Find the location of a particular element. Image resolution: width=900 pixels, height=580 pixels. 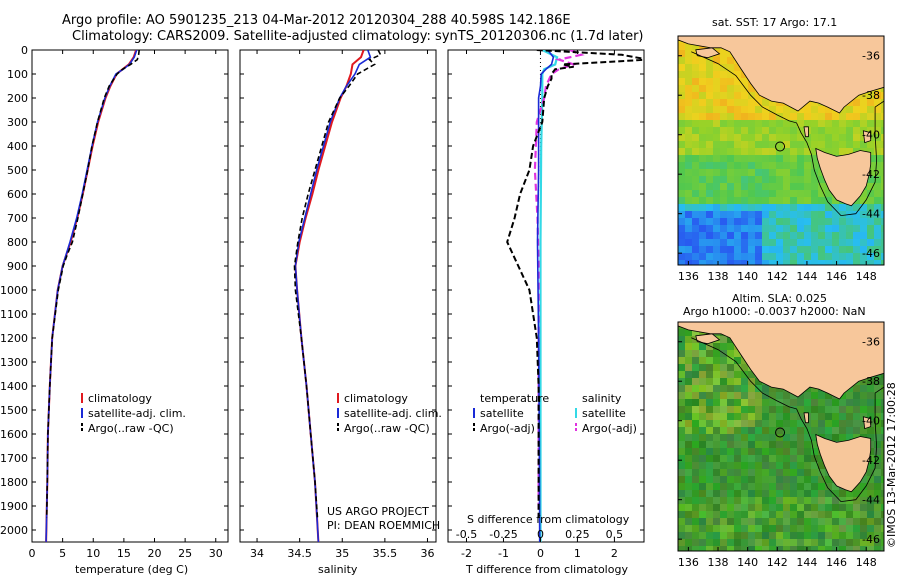

map-y-tick-label: -36 is located at coordinates (871, 56).